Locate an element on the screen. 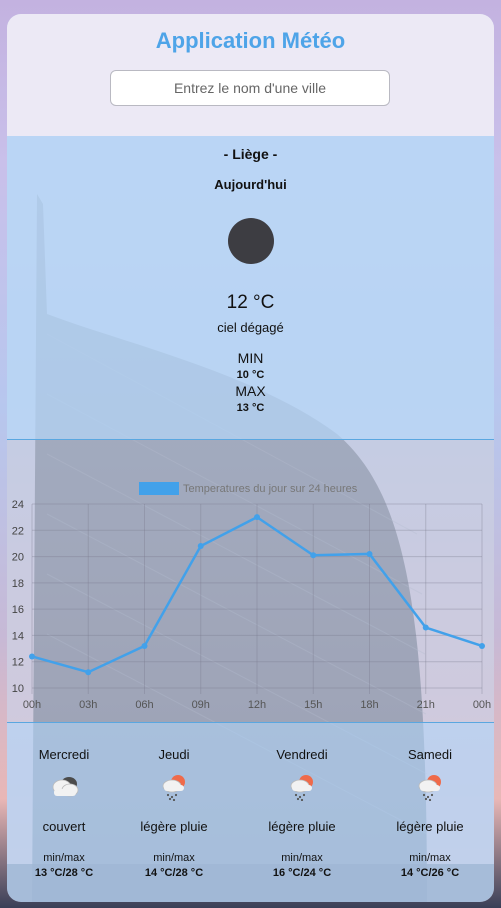  current-temperature: 12 °C is located at coordinates (250, 302).